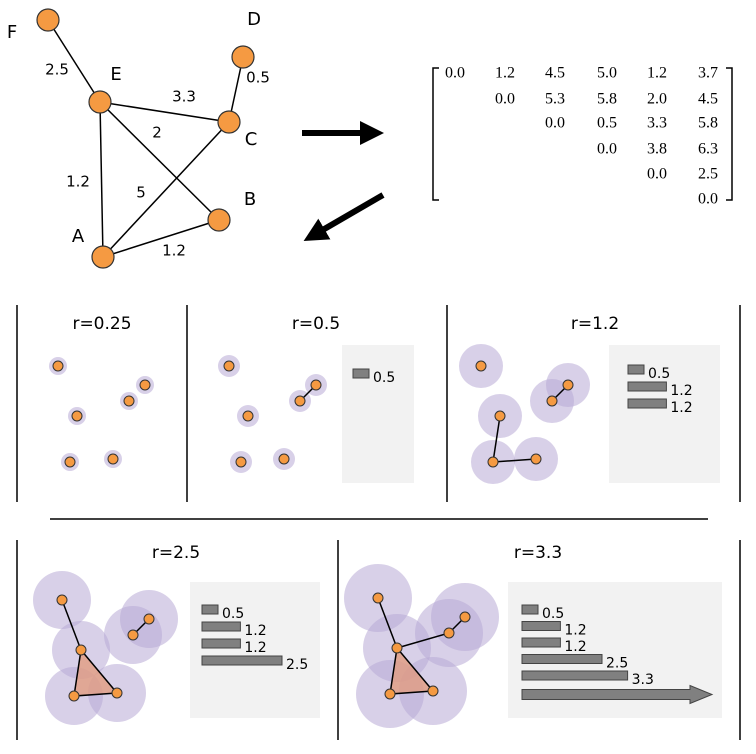 Image resolution: width=756 pixels, height=754 pixels. Describe the element at coordinates (344, 217) in the screenshot. I see `arrow` at that location.